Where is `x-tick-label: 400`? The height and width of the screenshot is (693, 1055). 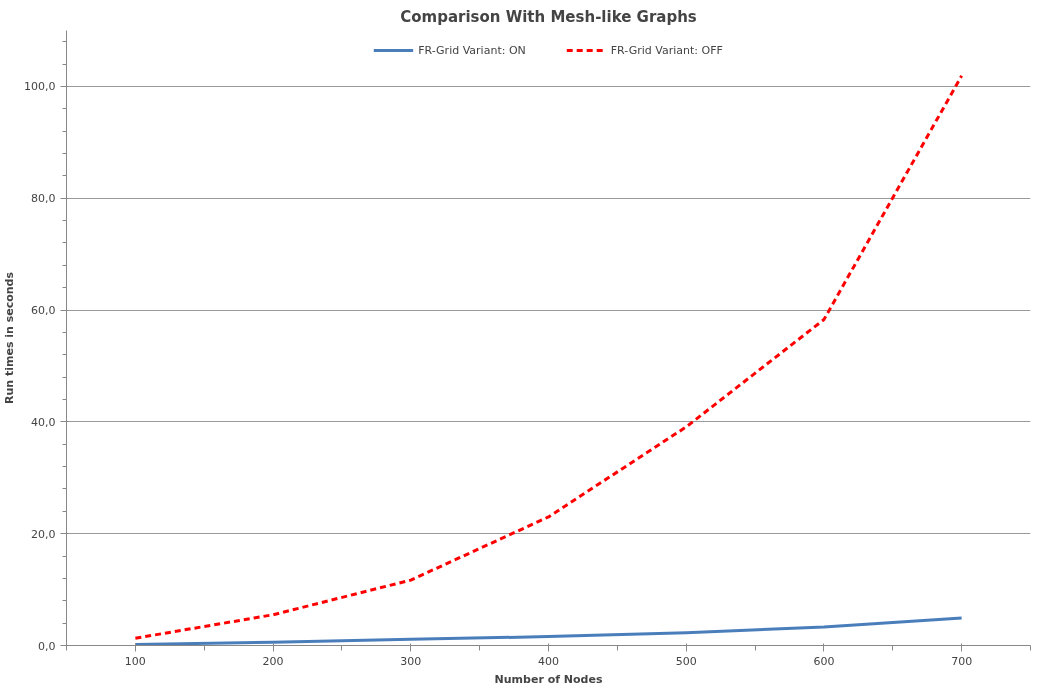
x-tick-label: 400 is located at coordinates (548, 661).